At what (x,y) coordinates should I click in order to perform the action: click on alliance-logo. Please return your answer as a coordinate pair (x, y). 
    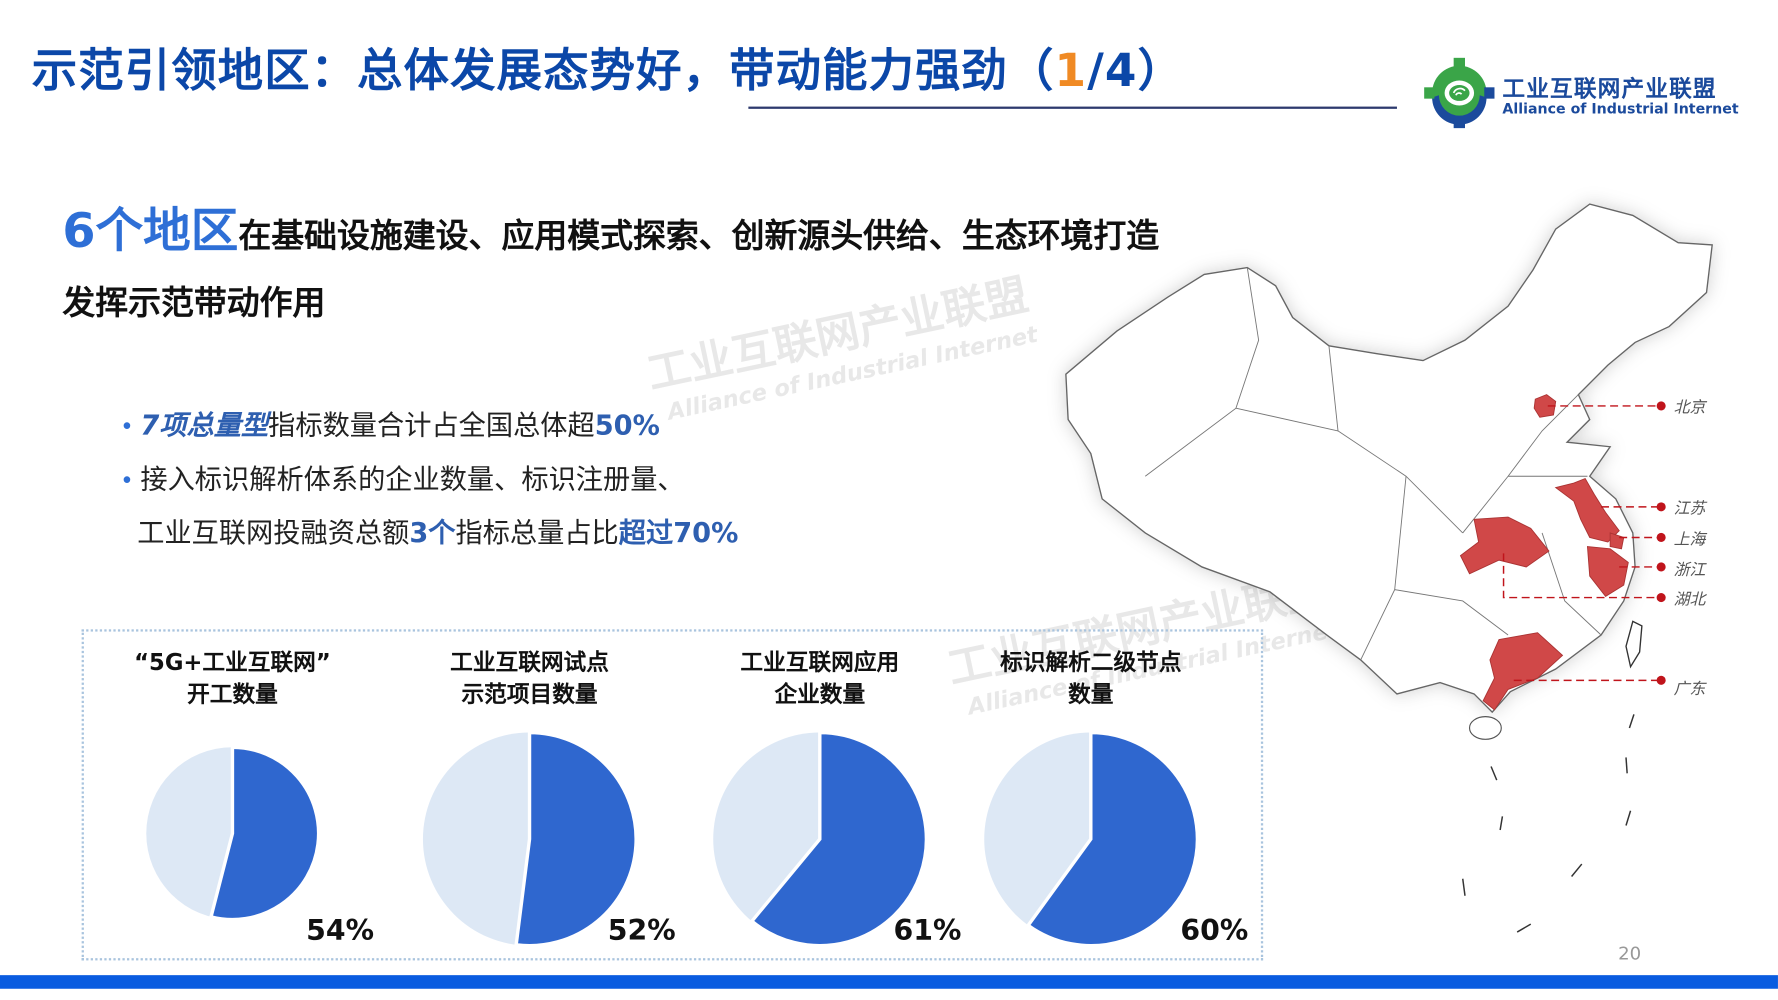
    Looking at the image, I should click on (1579, 93).